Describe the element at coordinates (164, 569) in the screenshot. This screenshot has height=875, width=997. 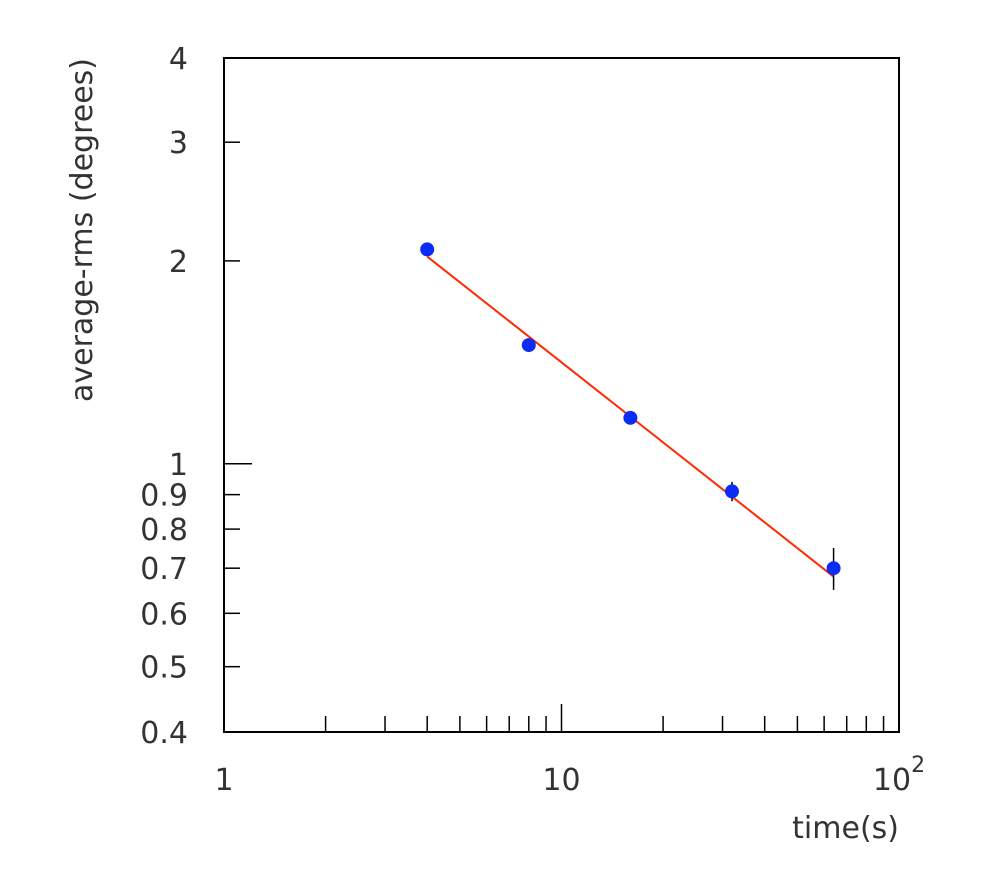
I see `y-tick-label: 0.7` at that location.